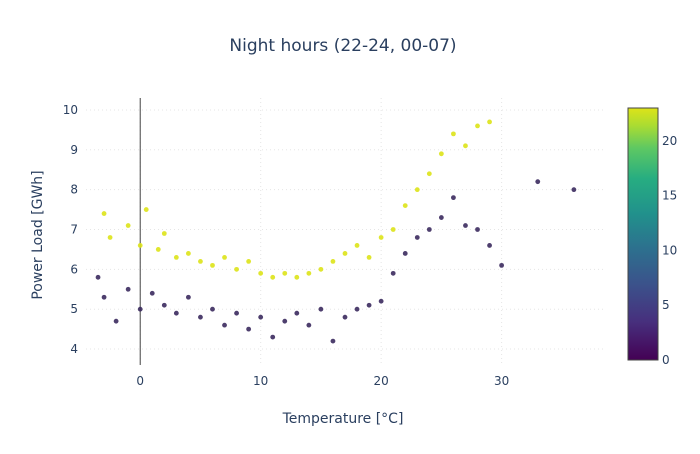 The width and height of the screenshot is (700, 454). What do you see at coordinates (140, 381) in the screenshot?
I see `x-tick-label: 0` at bounding box center [140, 381].